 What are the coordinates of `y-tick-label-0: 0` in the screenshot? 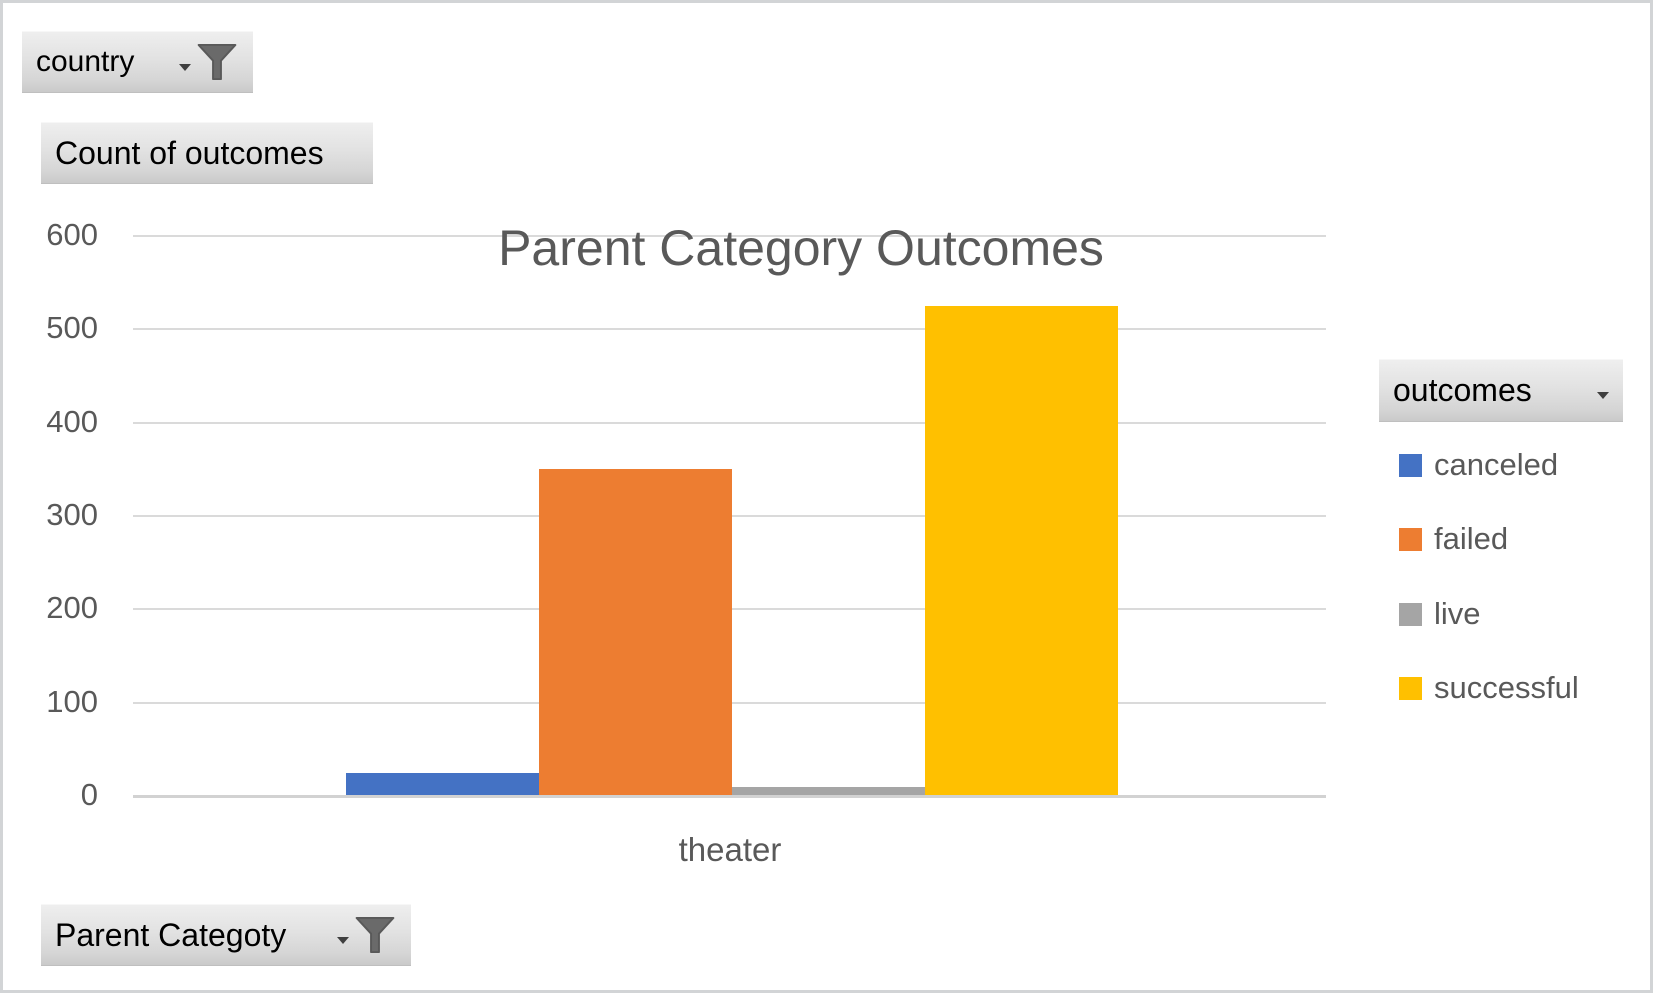 It's located at (89, 794).